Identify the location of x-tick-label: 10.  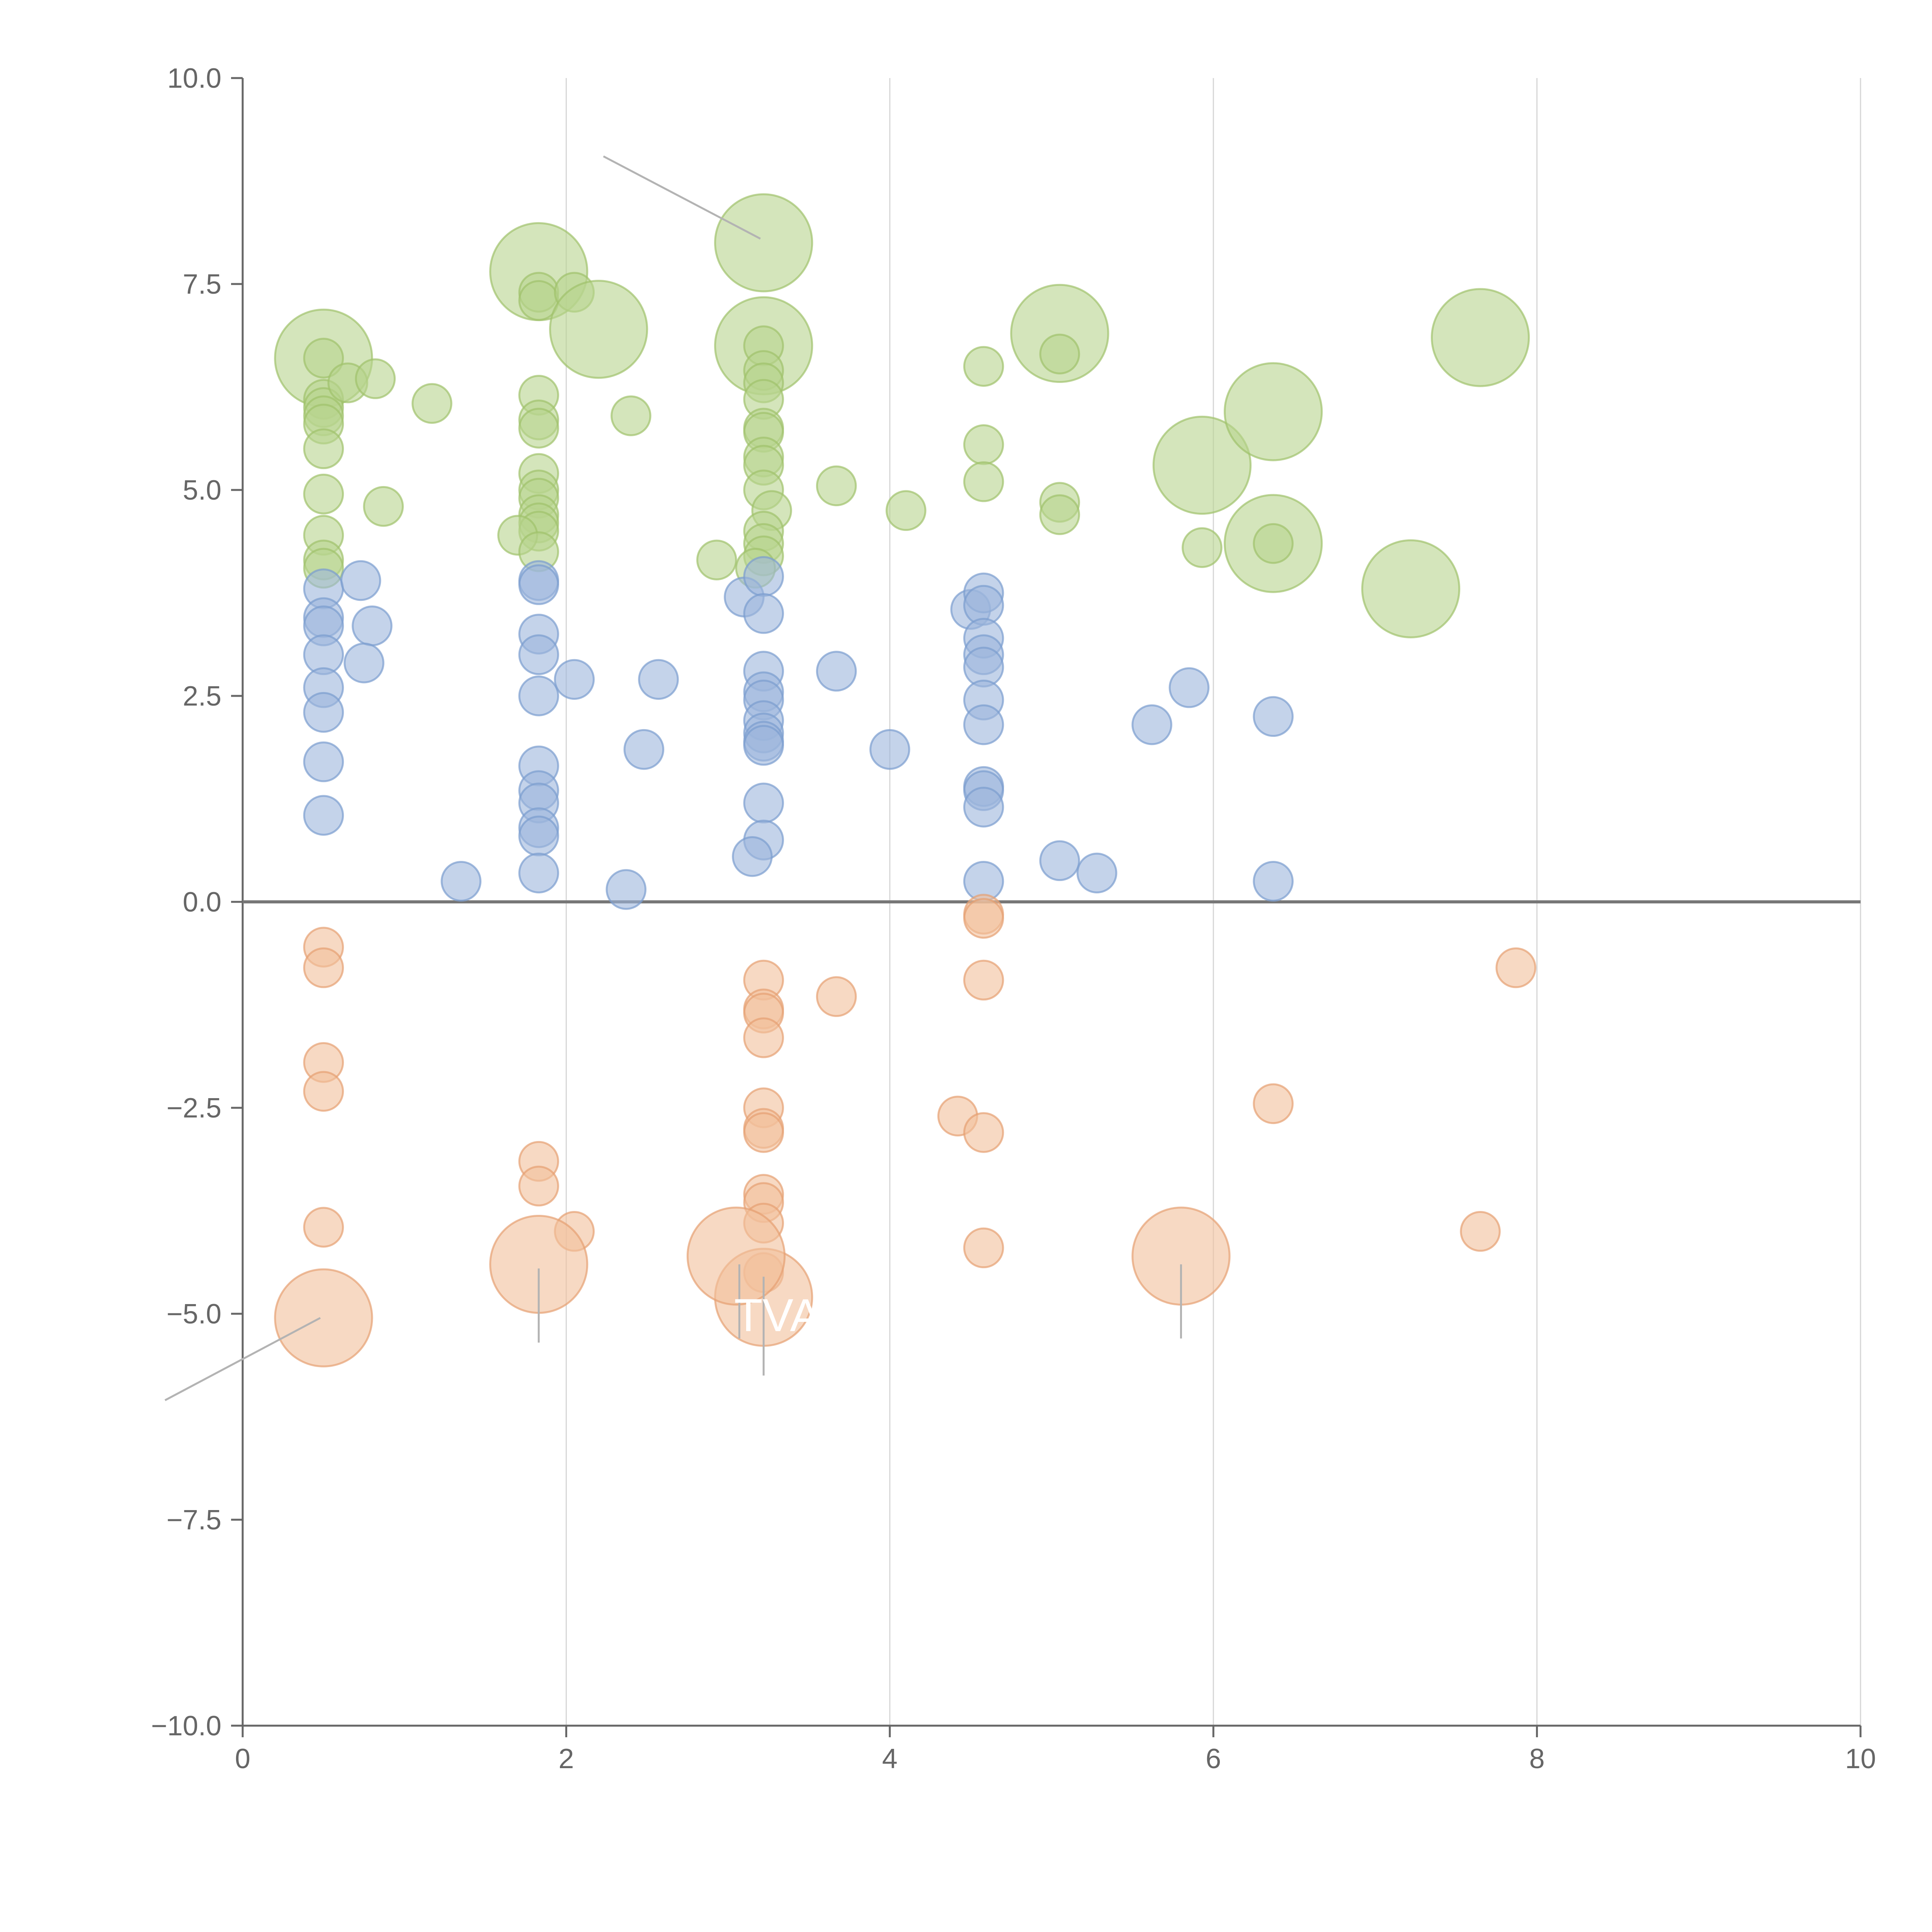
(1860, 1758).